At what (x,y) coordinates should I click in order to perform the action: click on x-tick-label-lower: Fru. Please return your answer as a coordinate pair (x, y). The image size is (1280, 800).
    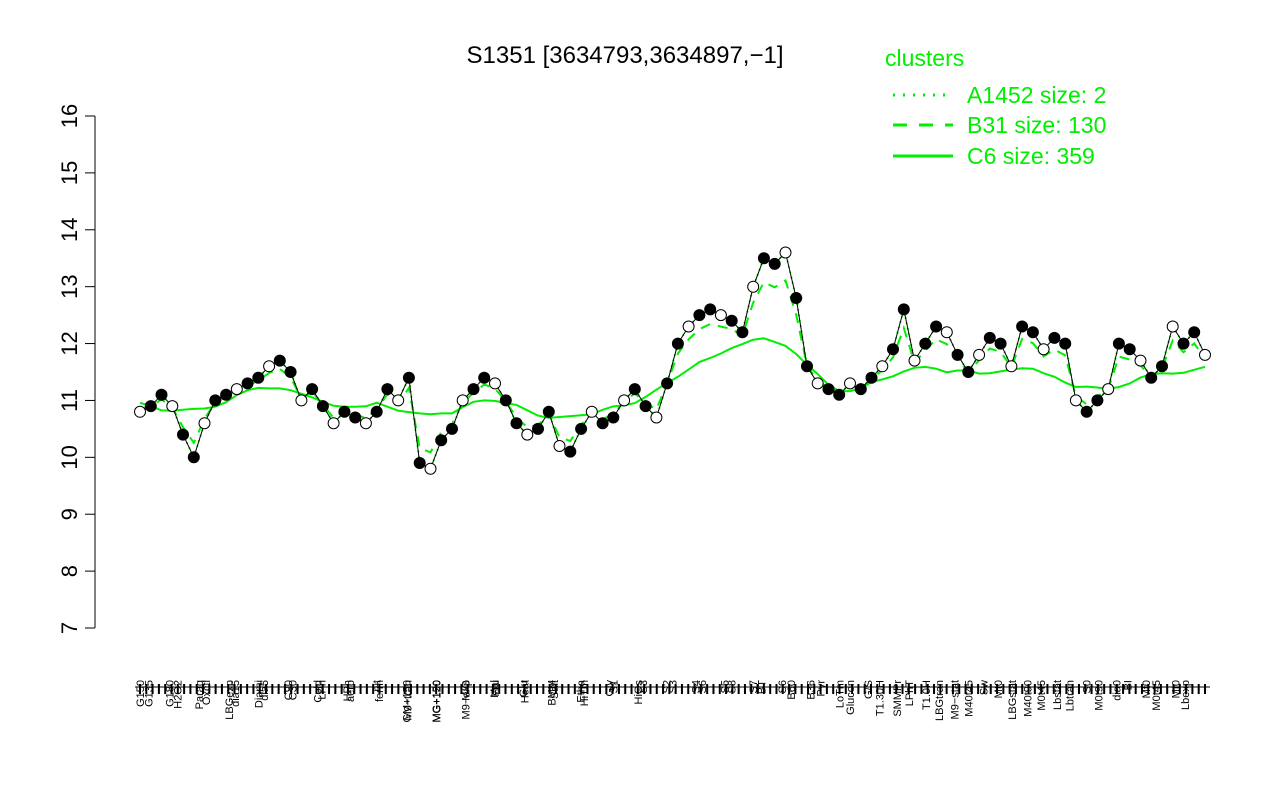
    Looking at the image, I should click on (496, 688).